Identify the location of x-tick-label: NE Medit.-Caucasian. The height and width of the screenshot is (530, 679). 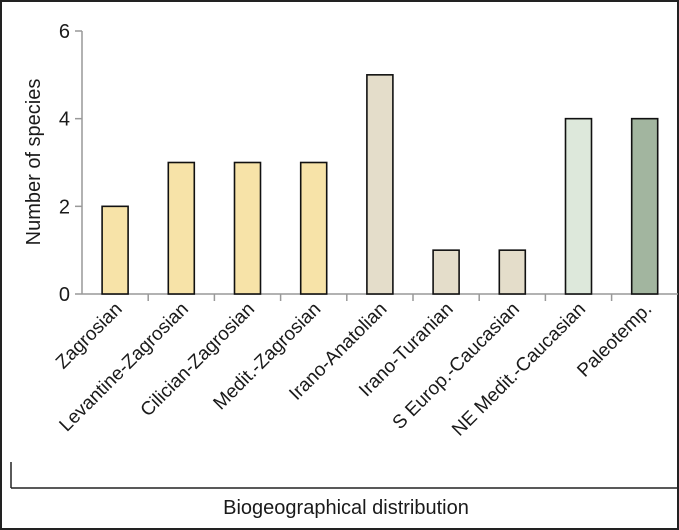
(519, 370).